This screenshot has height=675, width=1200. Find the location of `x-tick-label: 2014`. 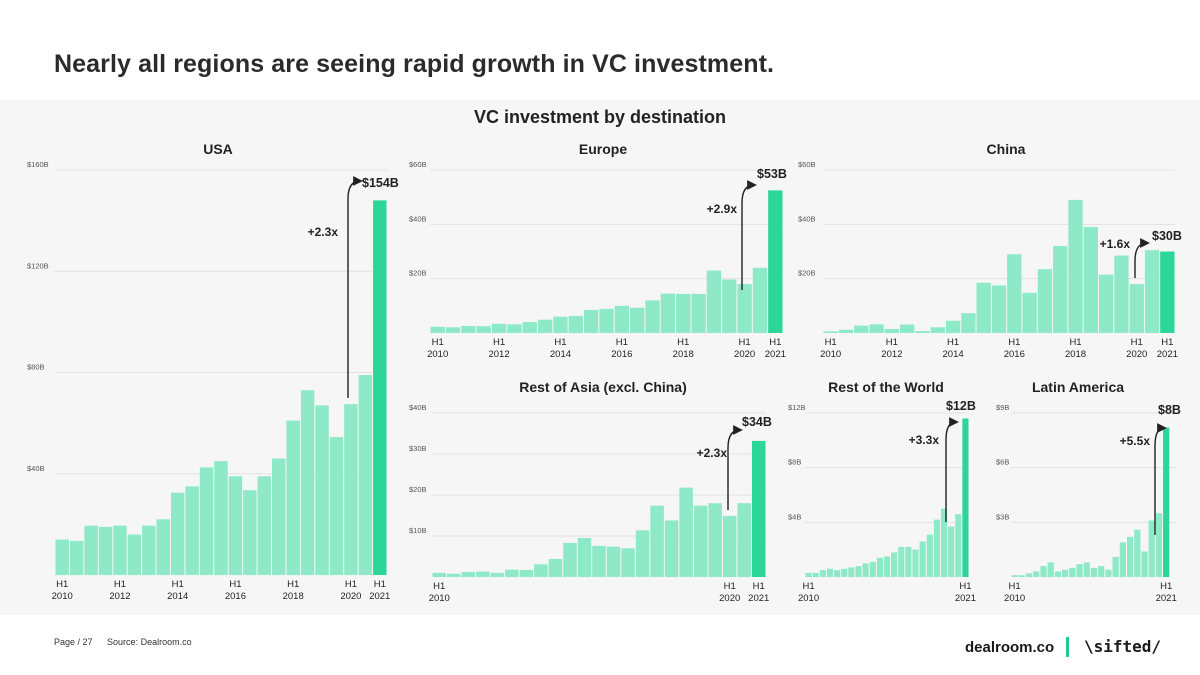

x-tick-label: 2014 is located at coordinates (177, 596).